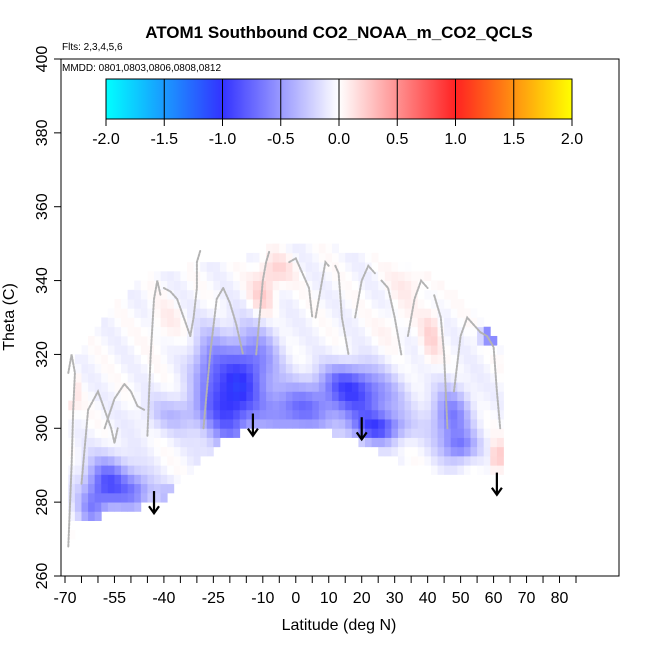 This screenshot has width=650, height=650. What do you see at coordinates (47, 317) in the screenshot?
I see `y-axis: 260 280 300 320 340 360 380 400` at bounding box center [47, 317].